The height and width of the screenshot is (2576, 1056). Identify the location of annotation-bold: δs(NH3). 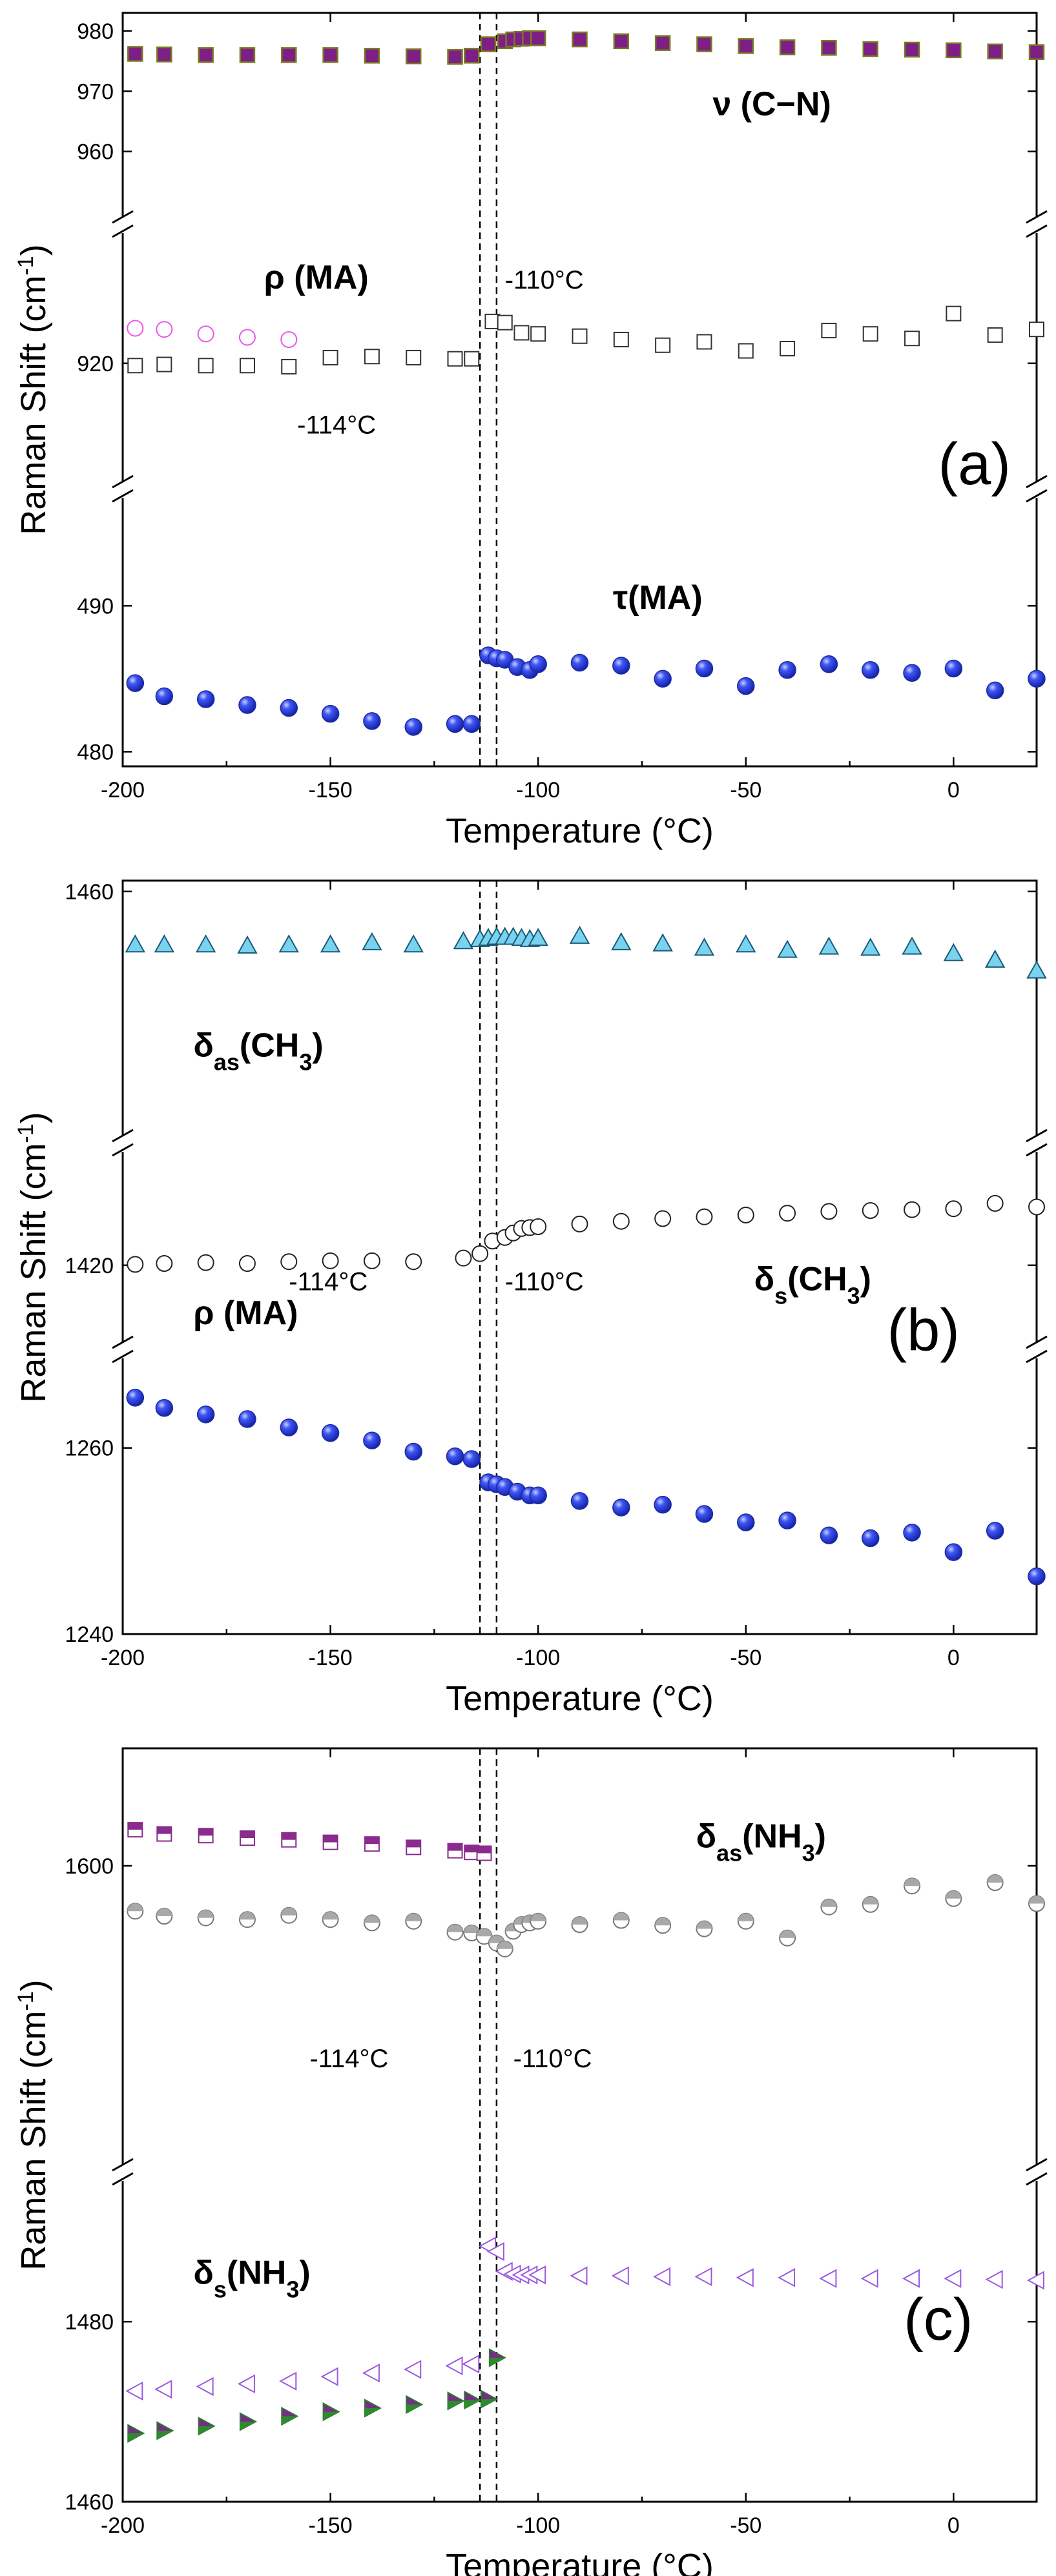
(251, 2278).